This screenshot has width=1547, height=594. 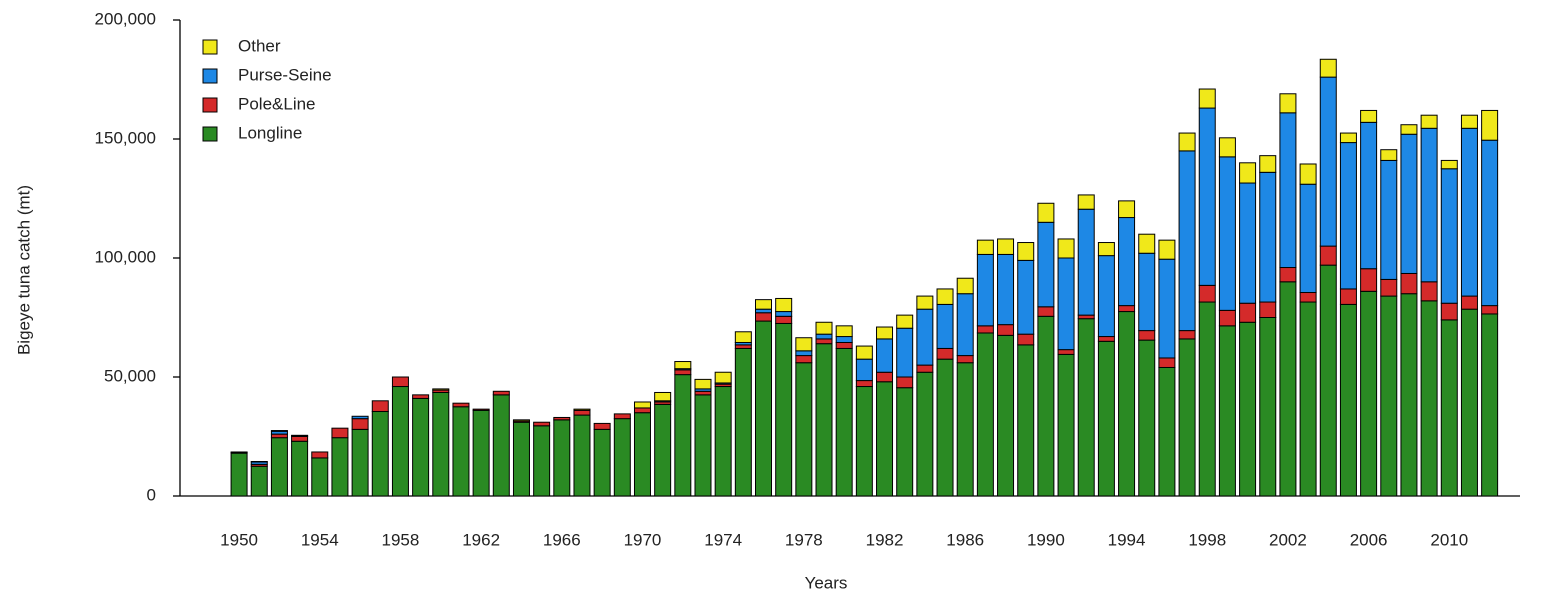 What do you see at coordinates (125, 256) in the screenshot?
I see `y-tick-label: 100,000` at bounding box center [125, 256].